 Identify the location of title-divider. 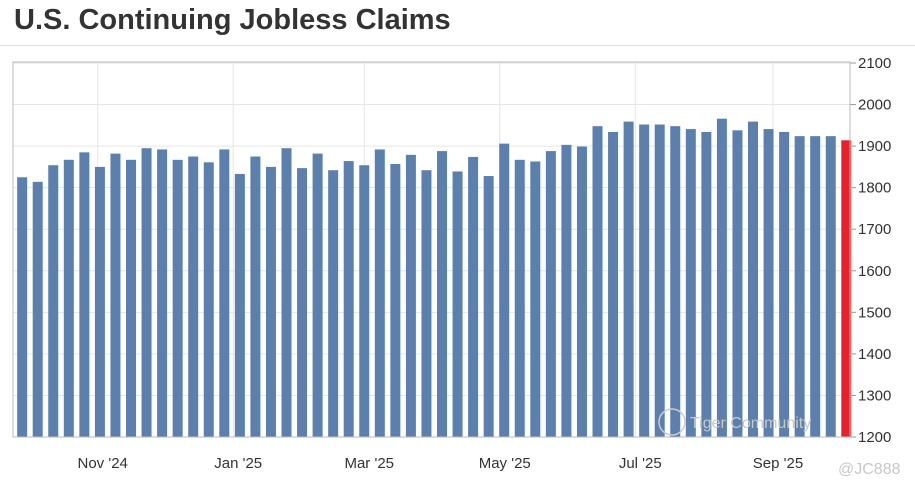
(457, 45).